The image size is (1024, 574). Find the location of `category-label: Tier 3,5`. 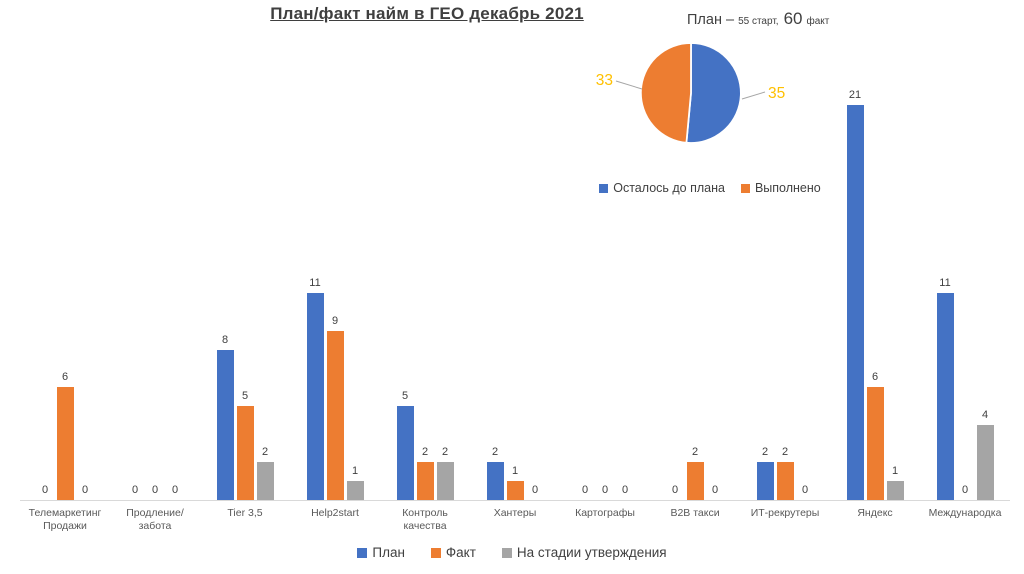

category-label: Tier 3,5 is located at coordinates (245, 513).